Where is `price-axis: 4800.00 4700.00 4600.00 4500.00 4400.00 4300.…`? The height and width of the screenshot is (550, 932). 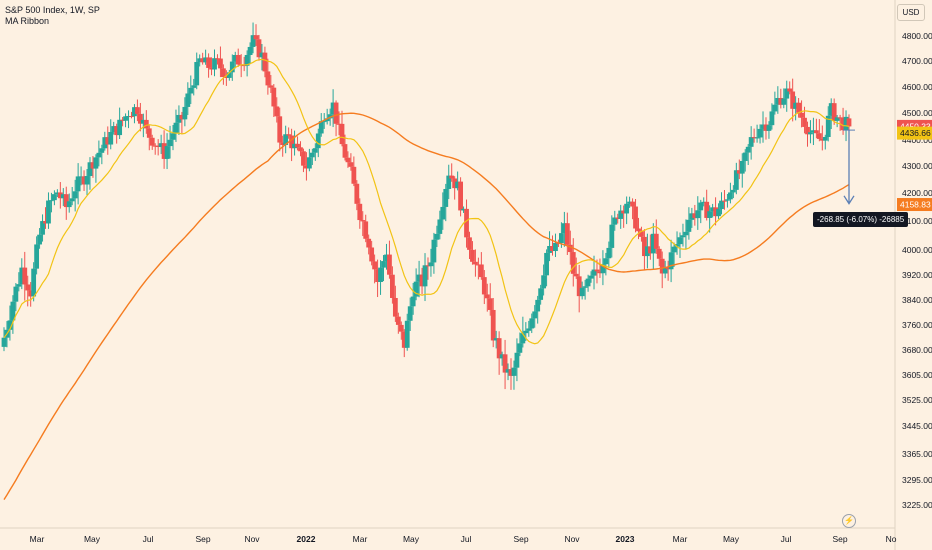 price-axis: 4800.00 4700.00 4600.00 4500.00 4400.00 4300.… is located at coordinates (917, 270).